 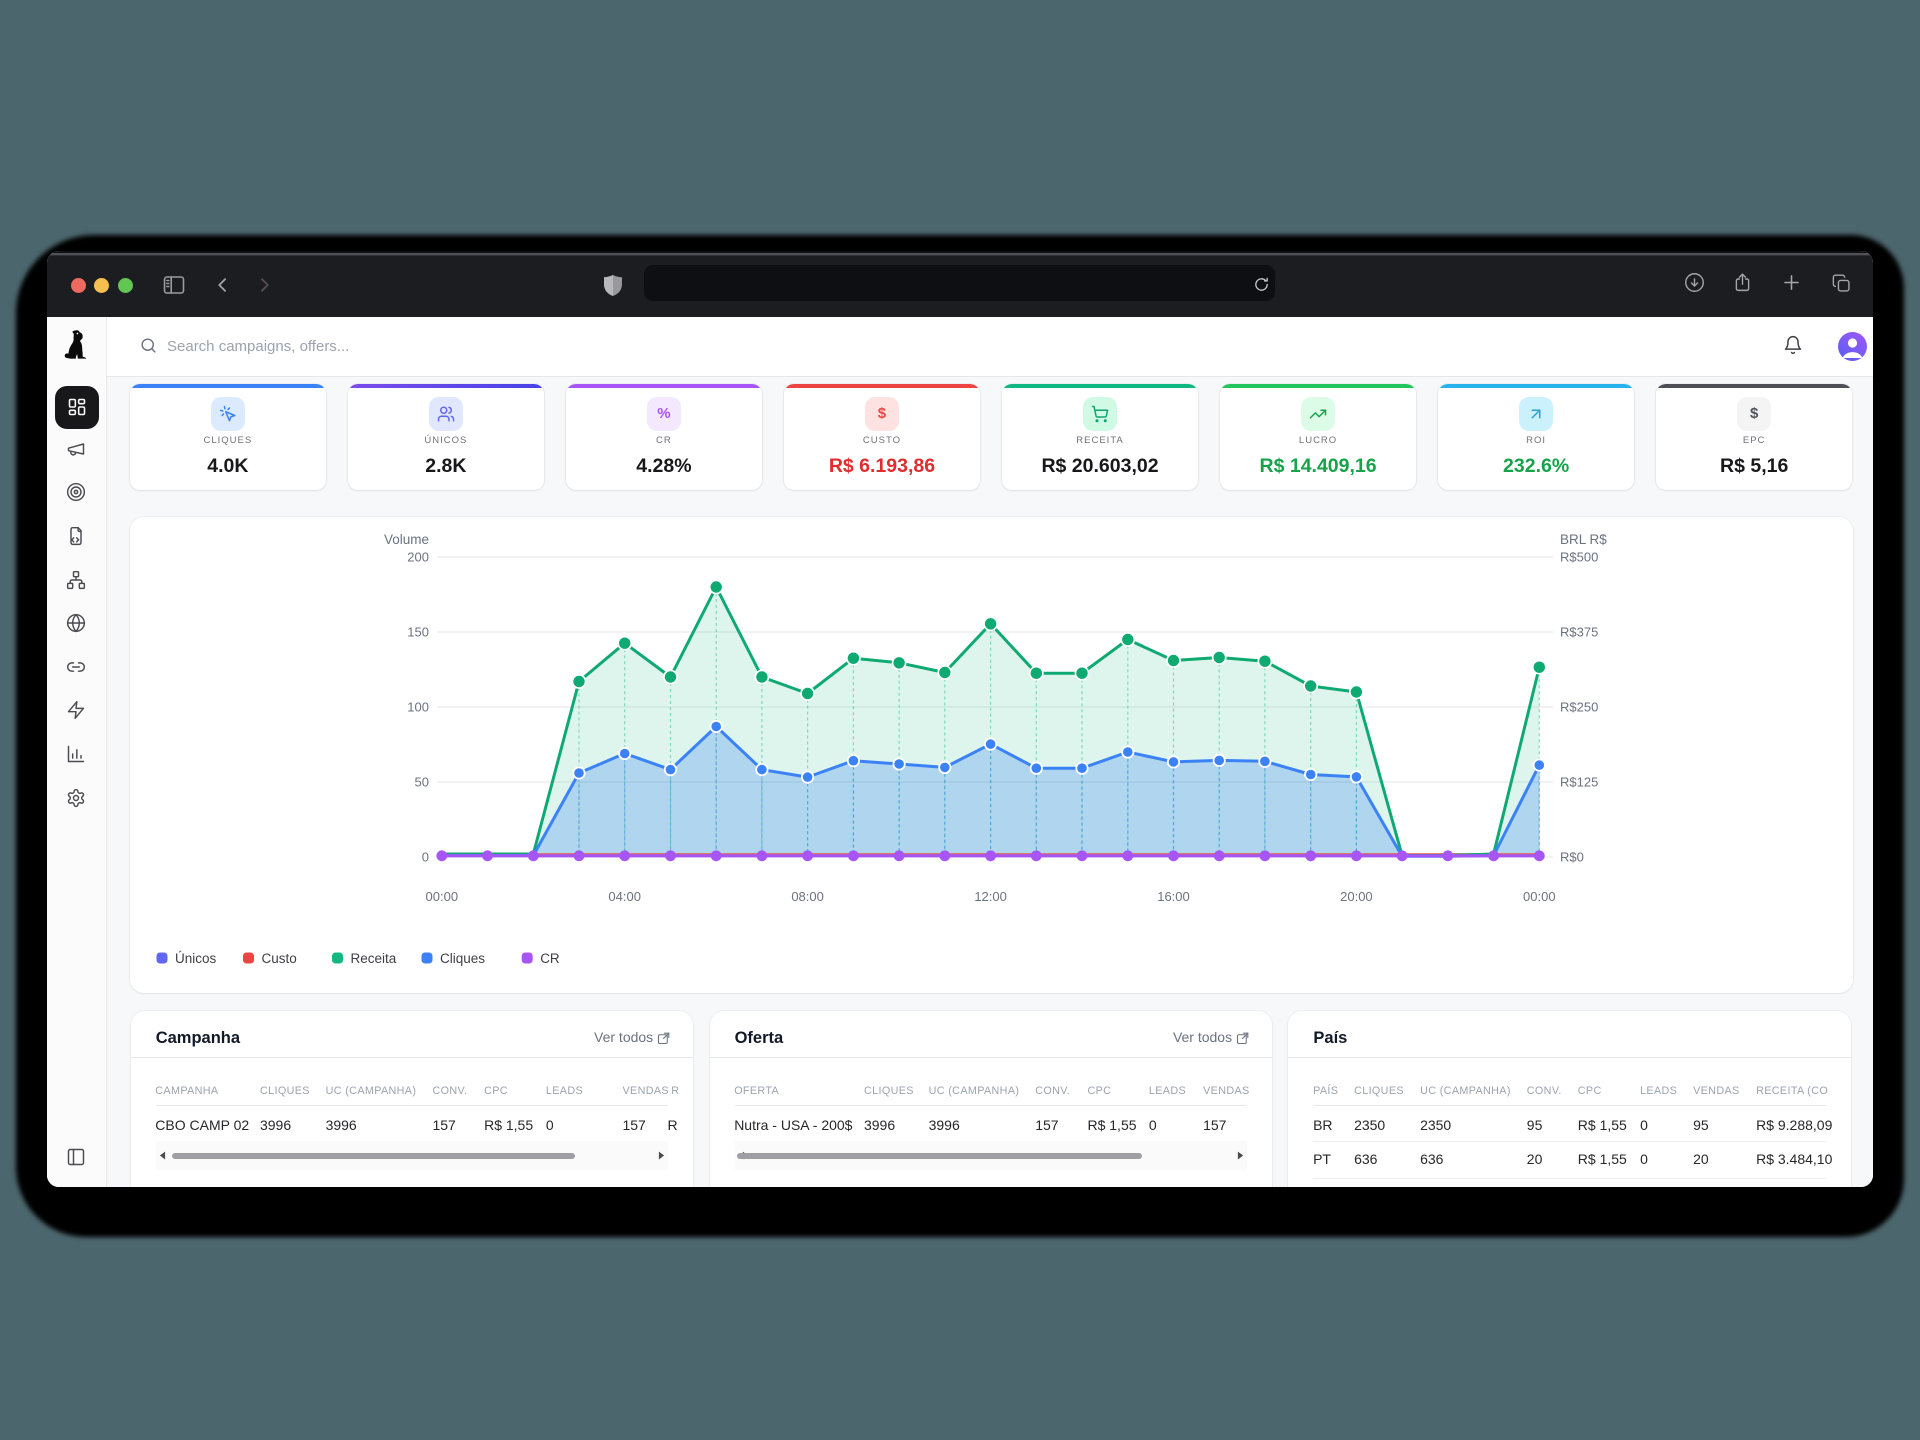 What do you see at coordinates (405, 539) in the screenshot?
I see `svg-text: Volume` at bounding box center [405, 539].